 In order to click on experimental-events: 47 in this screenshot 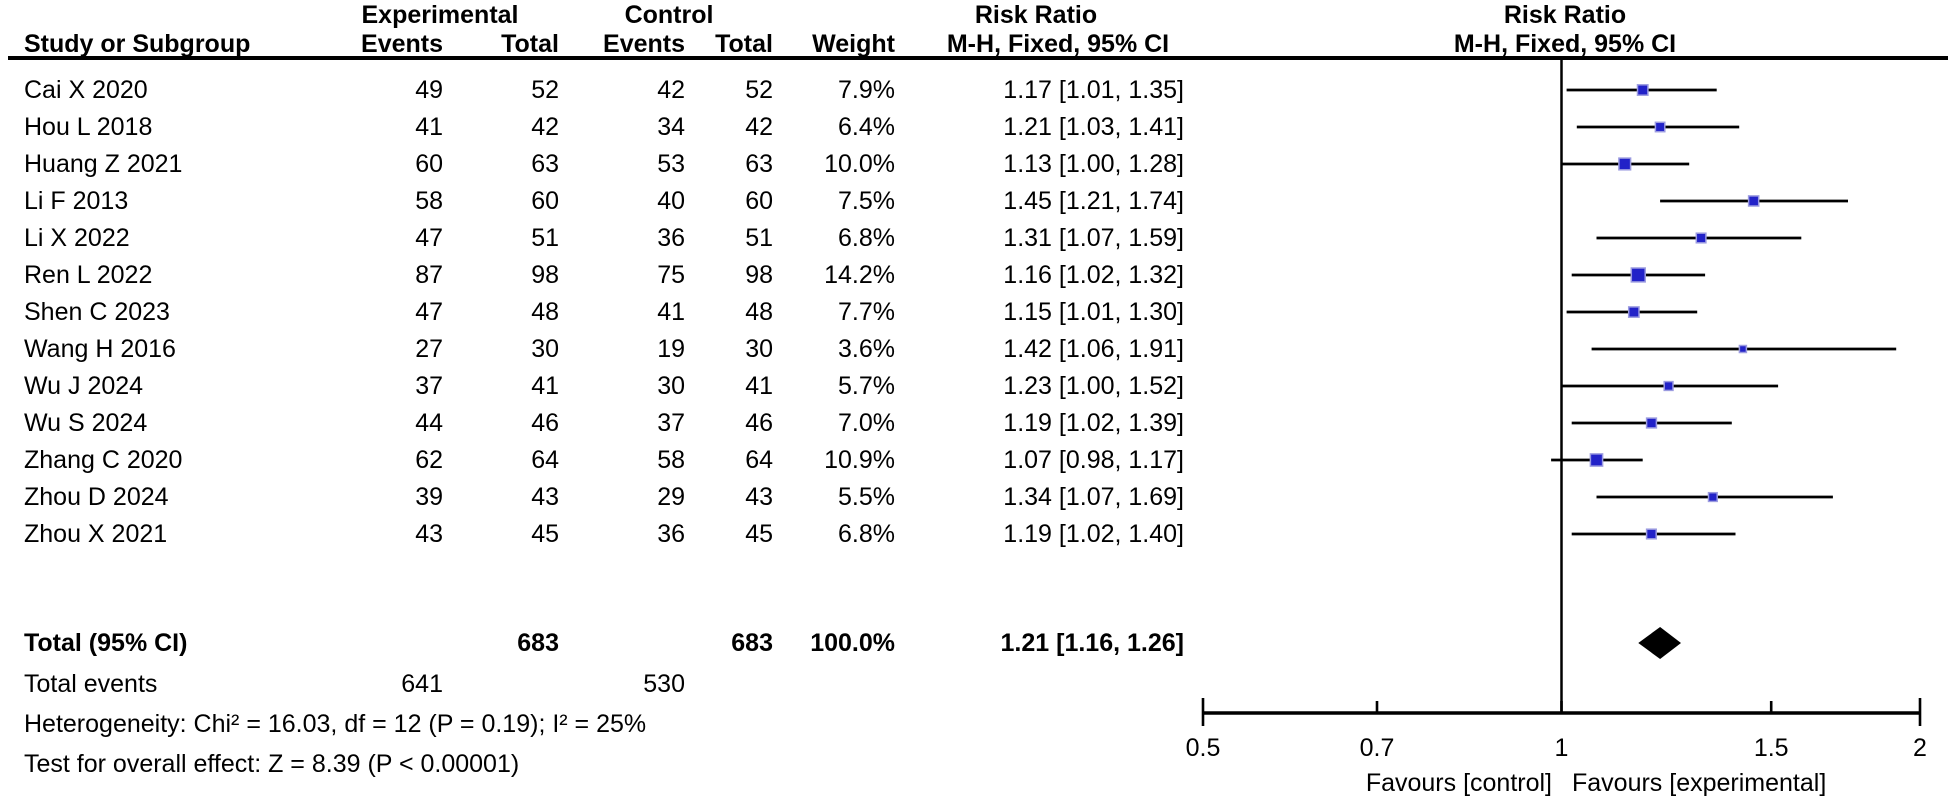, I will do `click(429, 238)`.